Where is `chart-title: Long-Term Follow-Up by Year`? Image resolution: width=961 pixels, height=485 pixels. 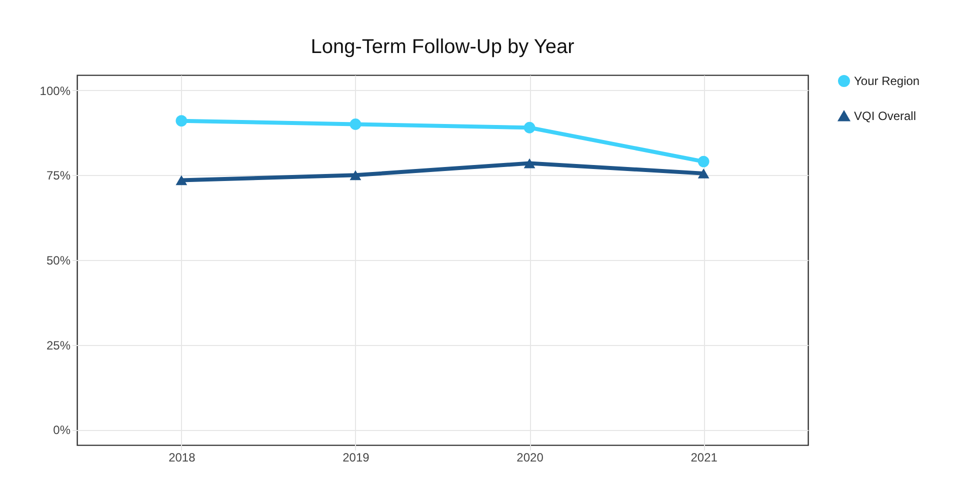 chart-title: Long-Term Follow-Up by Year is located at coordinates (442, 47).